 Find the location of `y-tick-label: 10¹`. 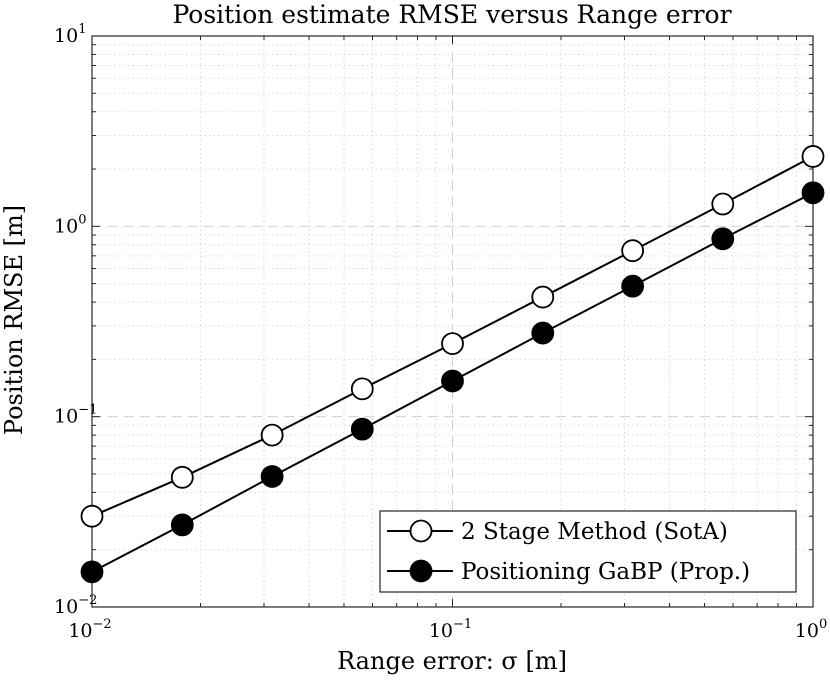

y-tick-label: 10¹ is located at coordinates (70, 34).